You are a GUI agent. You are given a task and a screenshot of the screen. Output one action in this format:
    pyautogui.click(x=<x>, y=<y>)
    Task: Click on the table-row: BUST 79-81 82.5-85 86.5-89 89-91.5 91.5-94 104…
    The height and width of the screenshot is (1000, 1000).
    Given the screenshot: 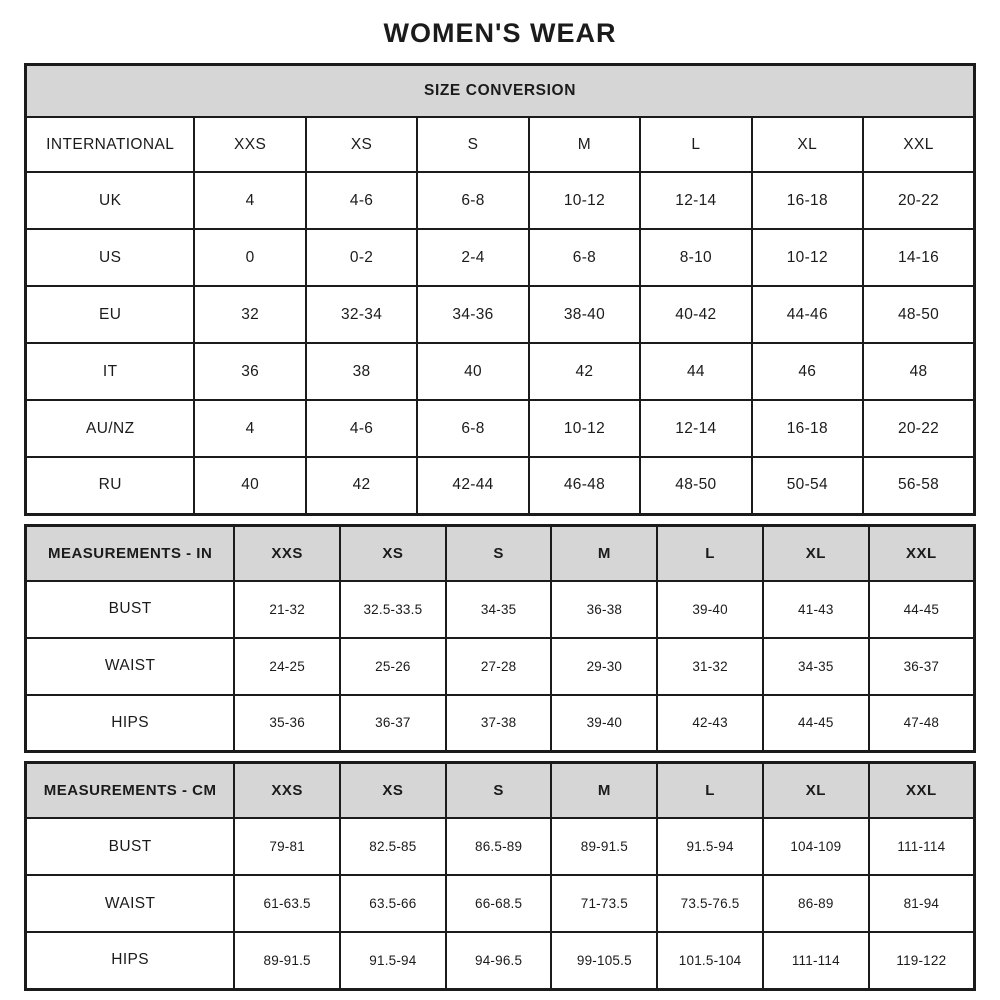 What is the action you would take?
    pyautogui.click(x=500, y=846)
    